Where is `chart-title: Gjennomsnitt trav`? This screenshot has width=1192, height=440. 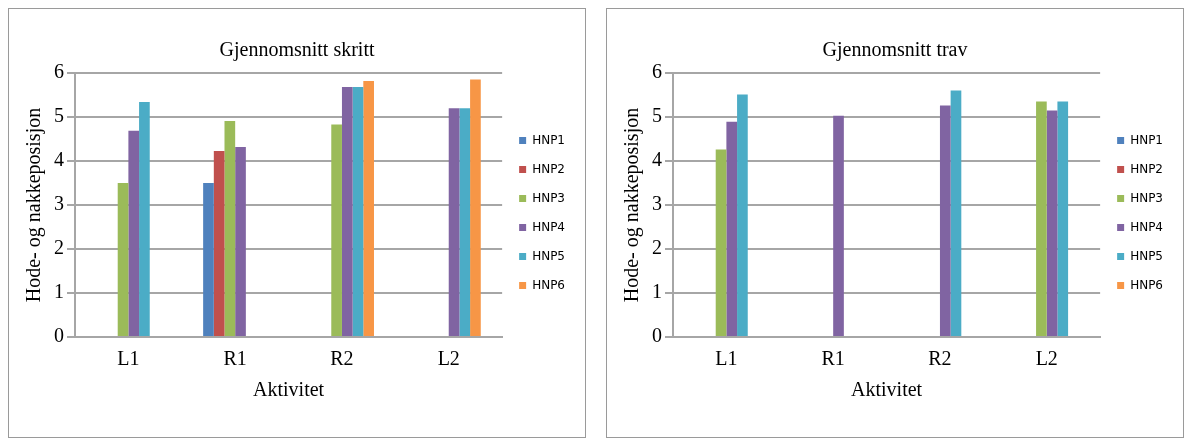
chart-title: Gjennomsnitt trav is located at coordinates (895, 50).